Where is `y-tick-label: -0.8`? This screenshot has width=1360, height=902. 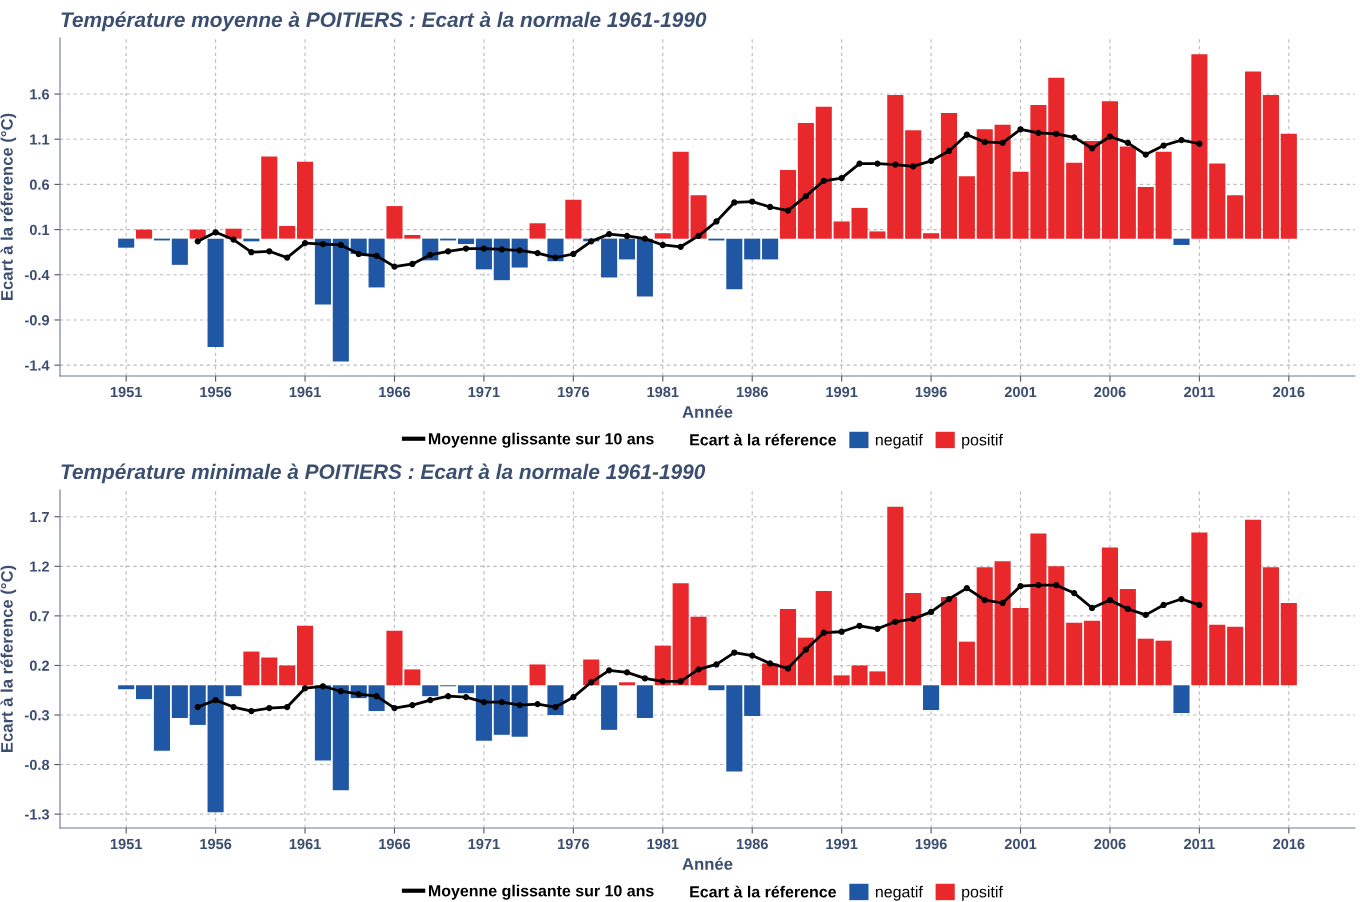 y-tick-label: -0.8 is located at coordinates (37, 764).